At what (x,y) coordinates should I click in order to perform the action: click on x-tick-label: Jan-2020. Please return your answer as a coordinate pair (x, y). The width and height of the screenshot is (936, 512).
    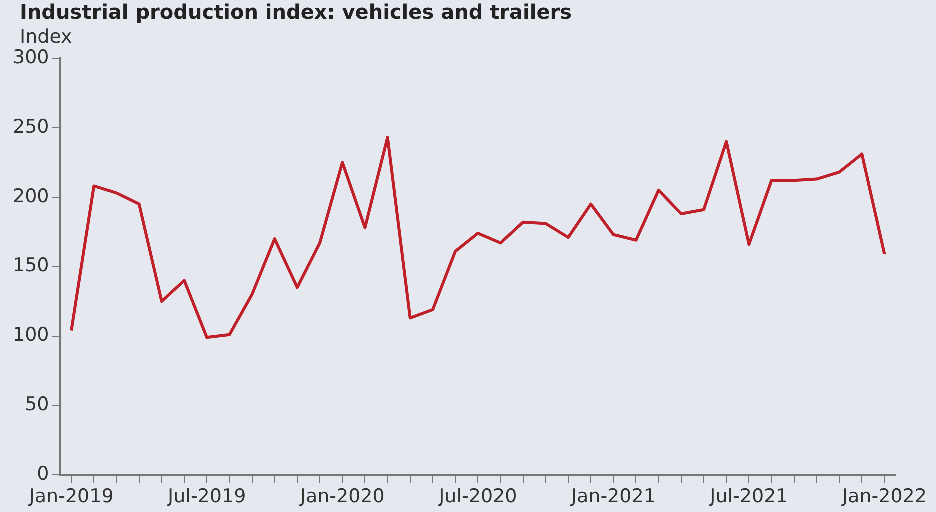
    Looking at the image, I should click on (342, 497).